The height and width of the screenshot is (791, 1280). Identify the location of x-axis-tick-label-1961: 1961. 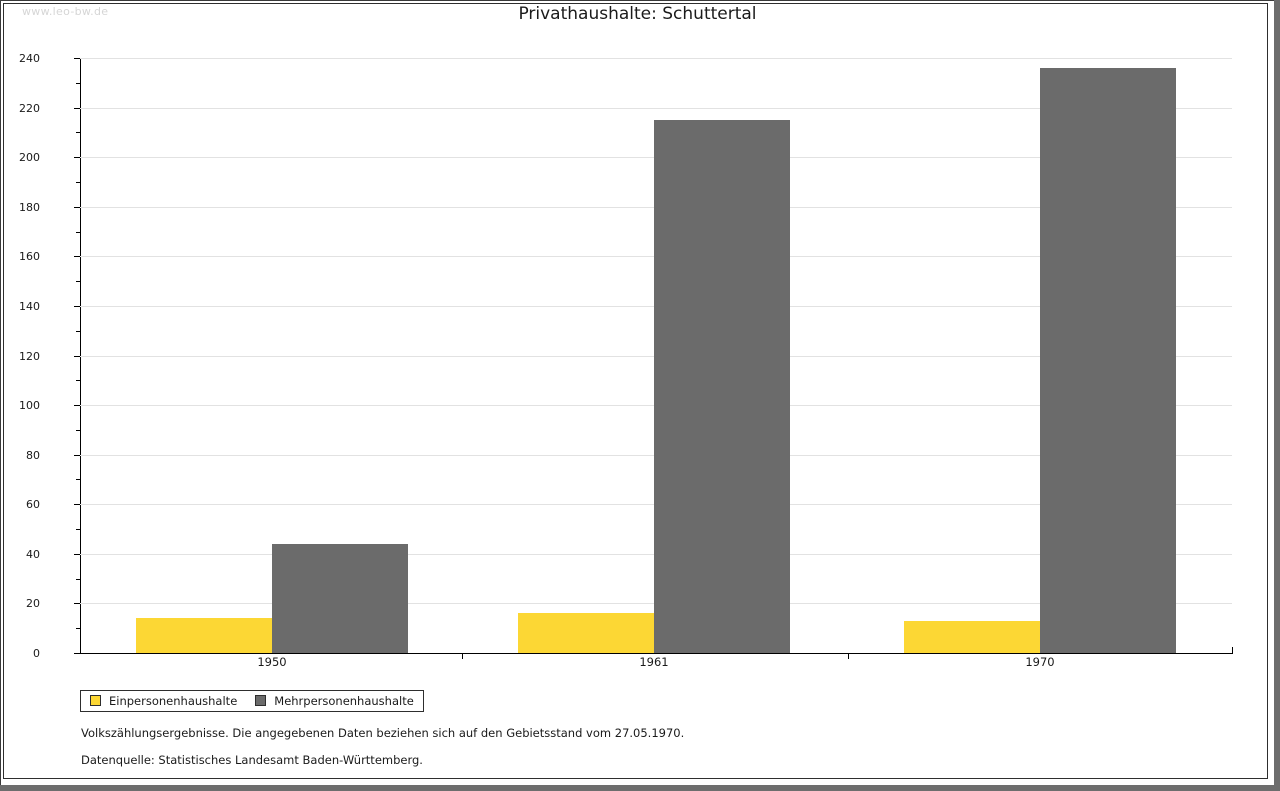
(654, 662).